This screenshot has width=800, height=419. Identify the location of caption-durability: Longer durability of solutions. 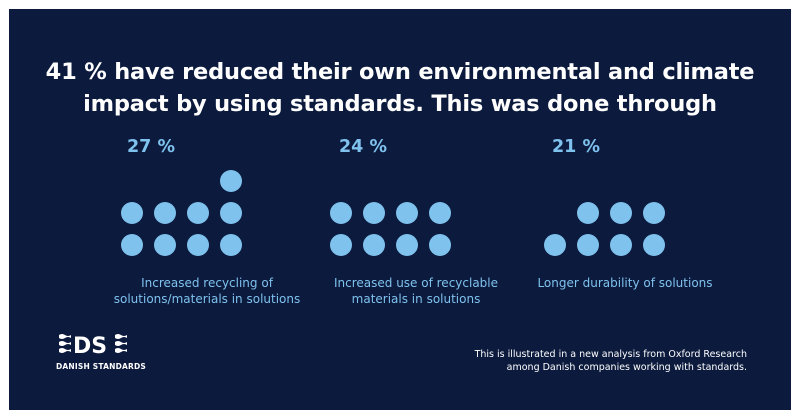
(625, 283).